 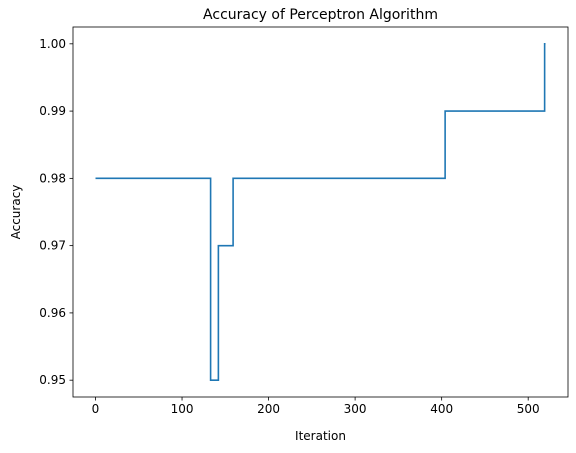 What do you see at coordinates (52, 246) in the screenshot?
I see `y-tick-label: 0.97` at bounding box center [52, 246].